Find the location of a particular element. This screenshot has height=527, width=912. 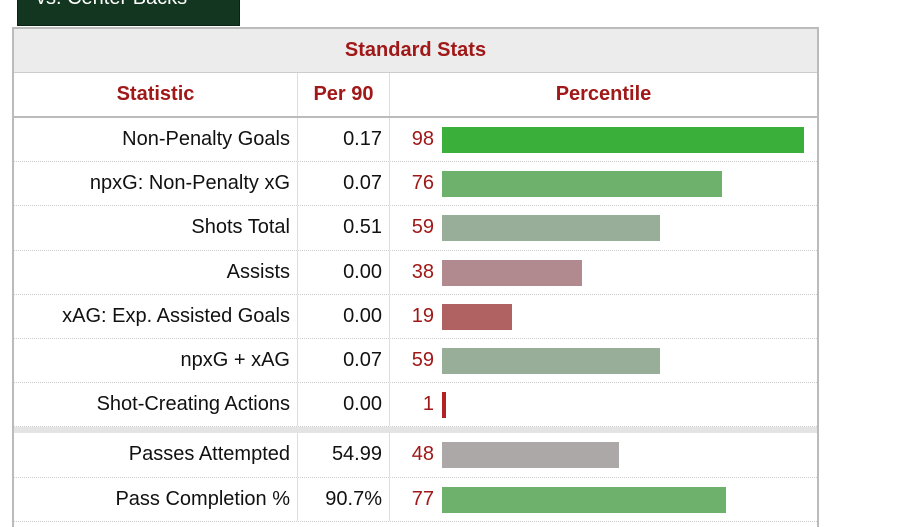

row: npxG: Non-Penalty xG 0.07 76 is located at coordinates (415, 184).